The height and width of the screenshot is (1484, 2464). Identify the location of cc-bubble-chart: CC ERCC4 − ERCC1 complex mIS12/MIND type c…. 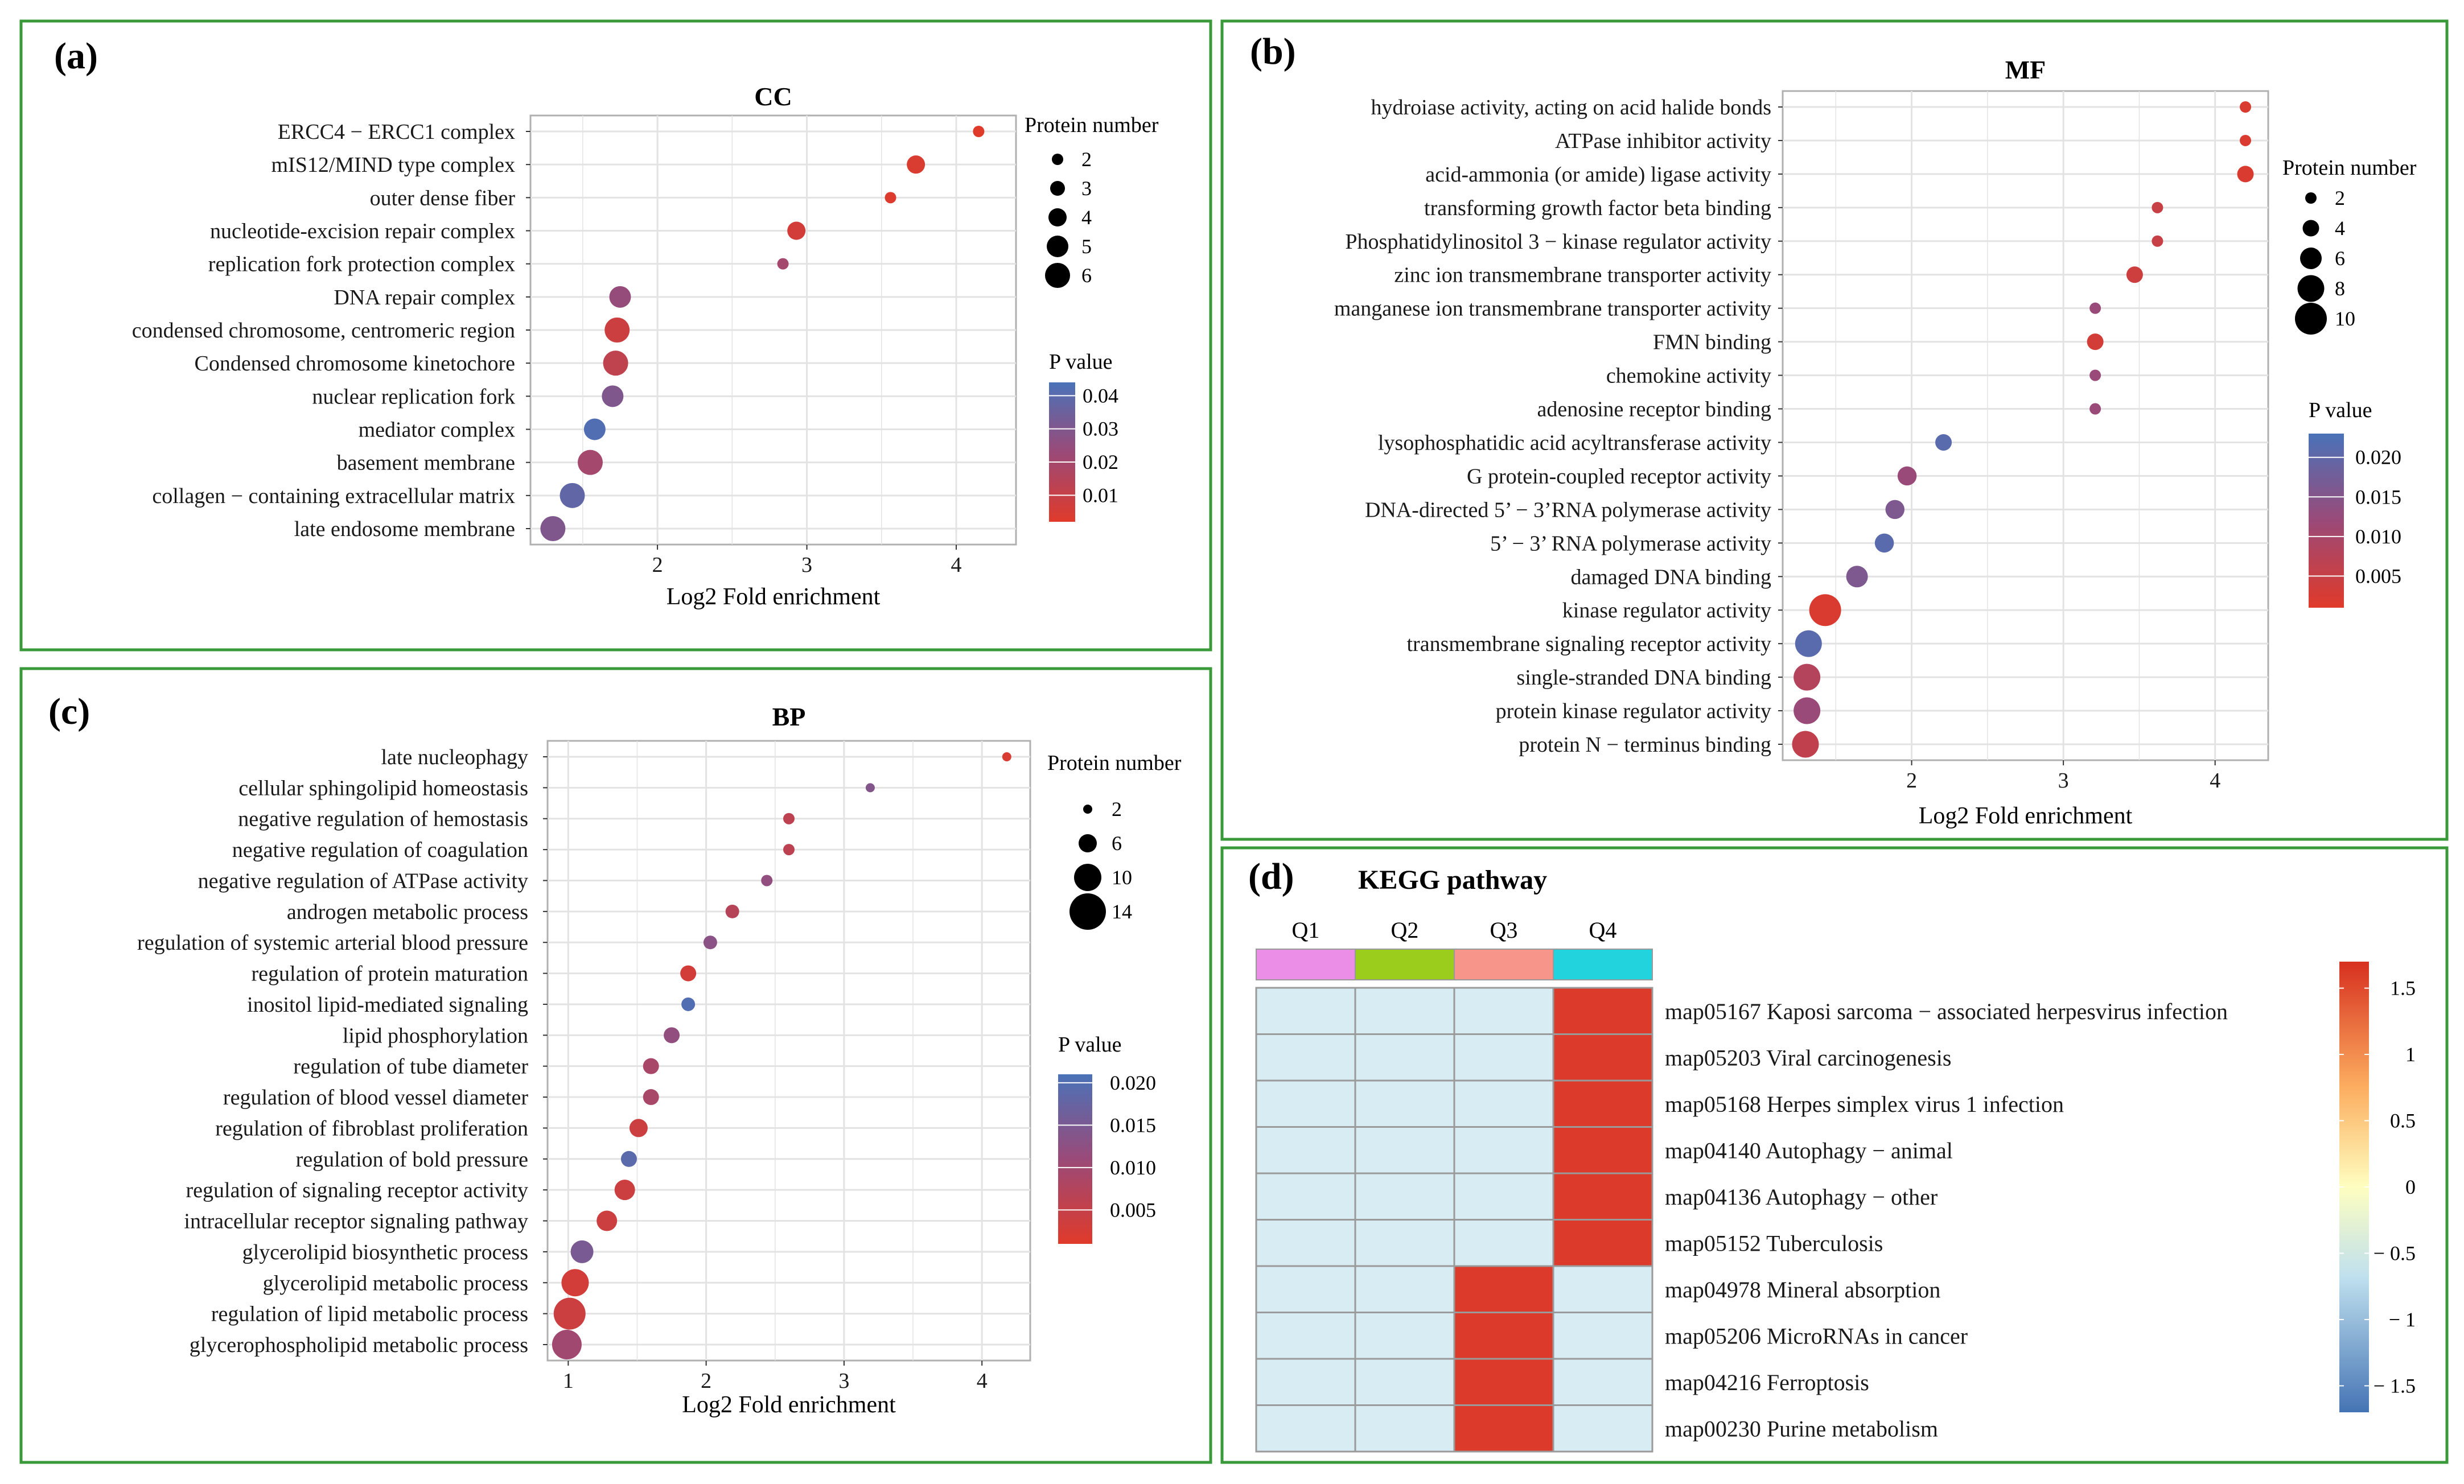
(645, 346).